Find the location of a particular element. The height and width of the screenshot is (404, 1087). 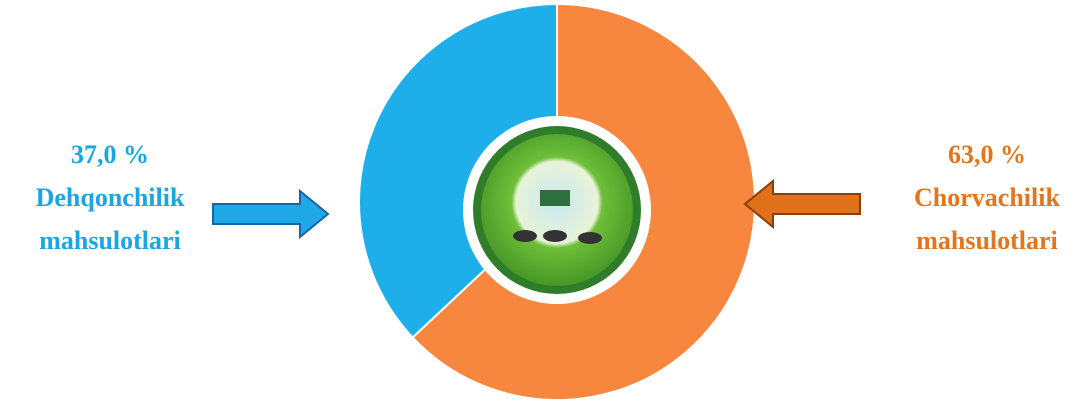

arrow-right is located at coordinates (802, 204).